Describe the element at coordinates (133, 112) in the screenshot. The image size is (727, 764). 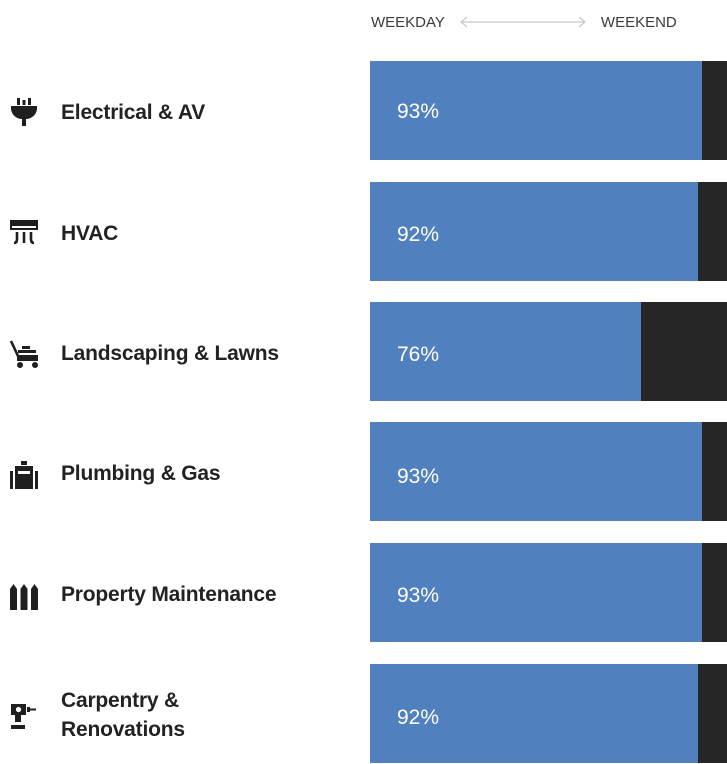
I see `category-label: Electrical & AV` at that location.